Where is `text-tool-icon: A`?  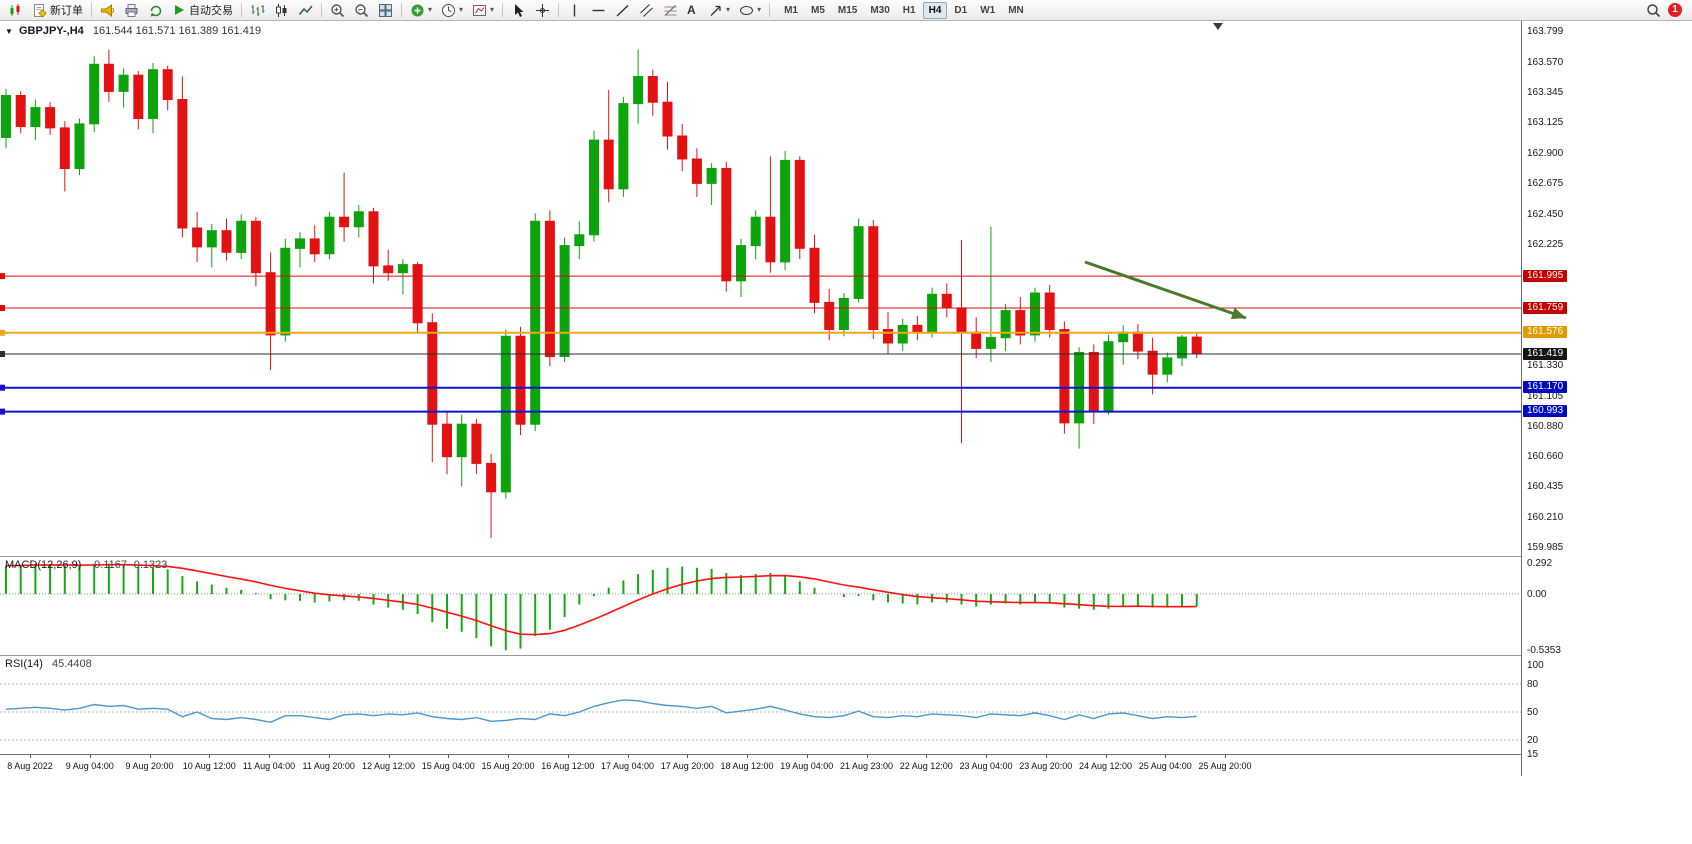
text-tool-icon: A is located at coordinates (691, 10).